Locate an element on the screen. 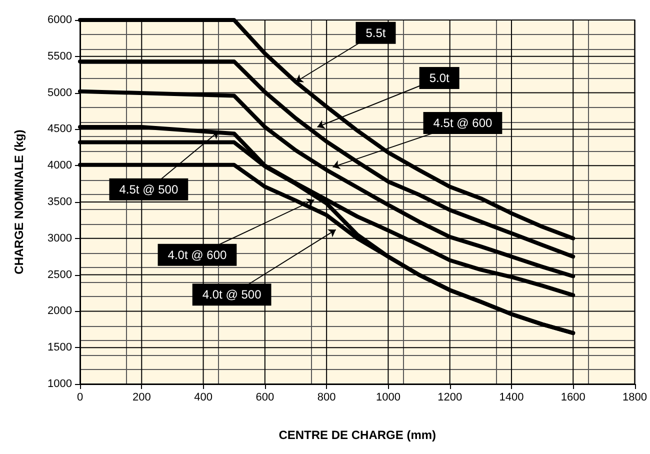 This screenshot has height=454, width=650. annotation: 4.5t @ 600 is located at coordinates (462, 123).